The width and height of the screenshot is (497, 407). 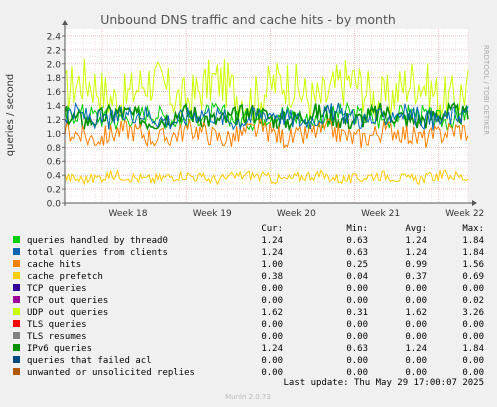 What do you see at coordinates (296, 214) in the screenshot?
I see `x-tick-label: Week 20` at bounding box center [296, 214].